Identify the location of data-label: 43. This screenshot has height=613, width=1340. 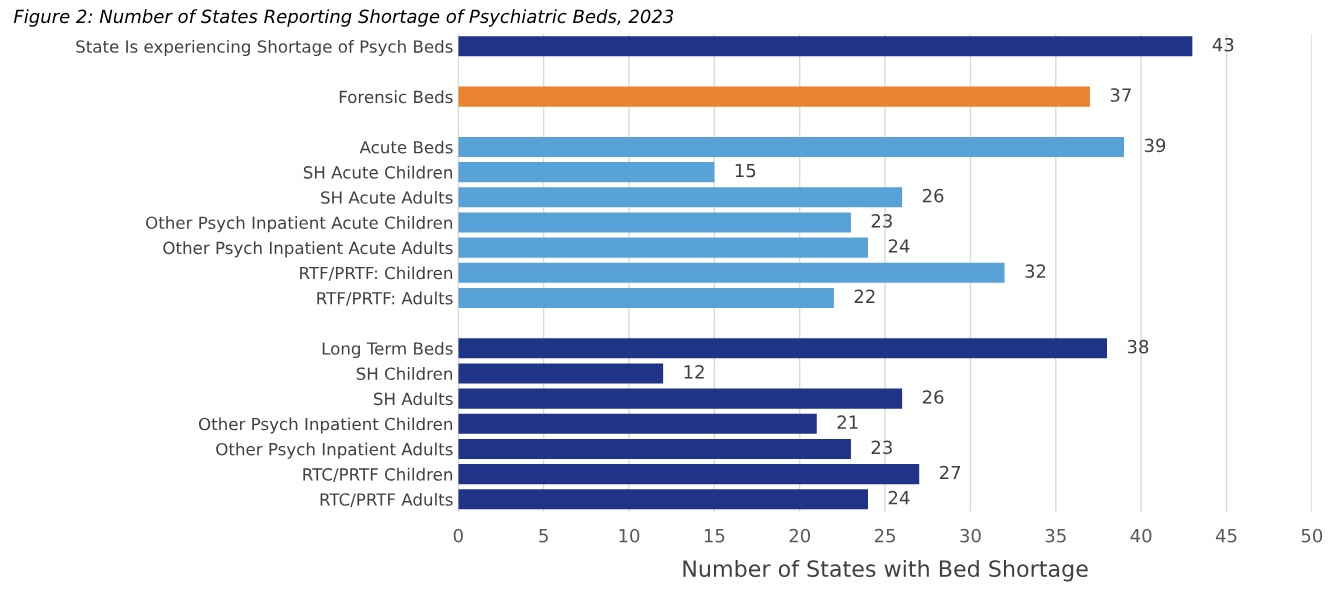
(1223, 44).